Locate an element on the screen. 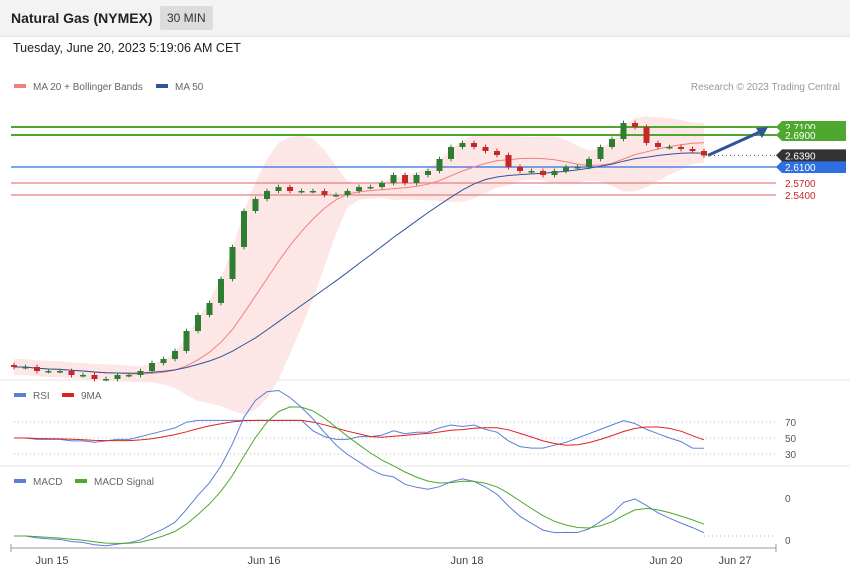  ma20-legend-label: MA 20 + Bollinger Bands is located at coordinates (88, 87).